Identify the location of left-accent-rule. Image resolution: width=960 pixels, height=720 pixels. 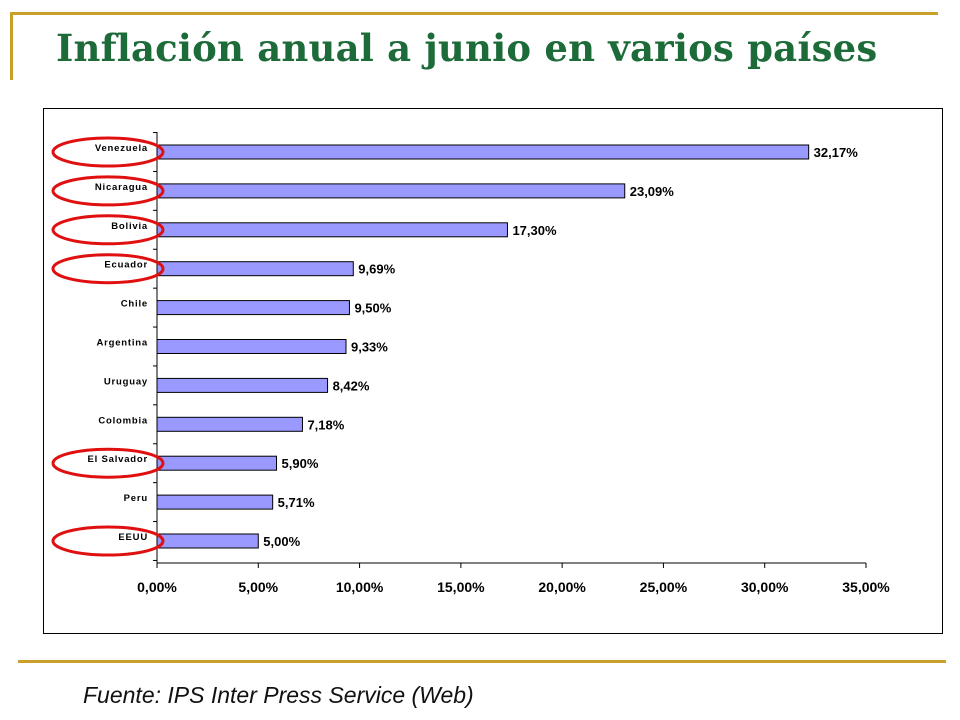
(11, 46).